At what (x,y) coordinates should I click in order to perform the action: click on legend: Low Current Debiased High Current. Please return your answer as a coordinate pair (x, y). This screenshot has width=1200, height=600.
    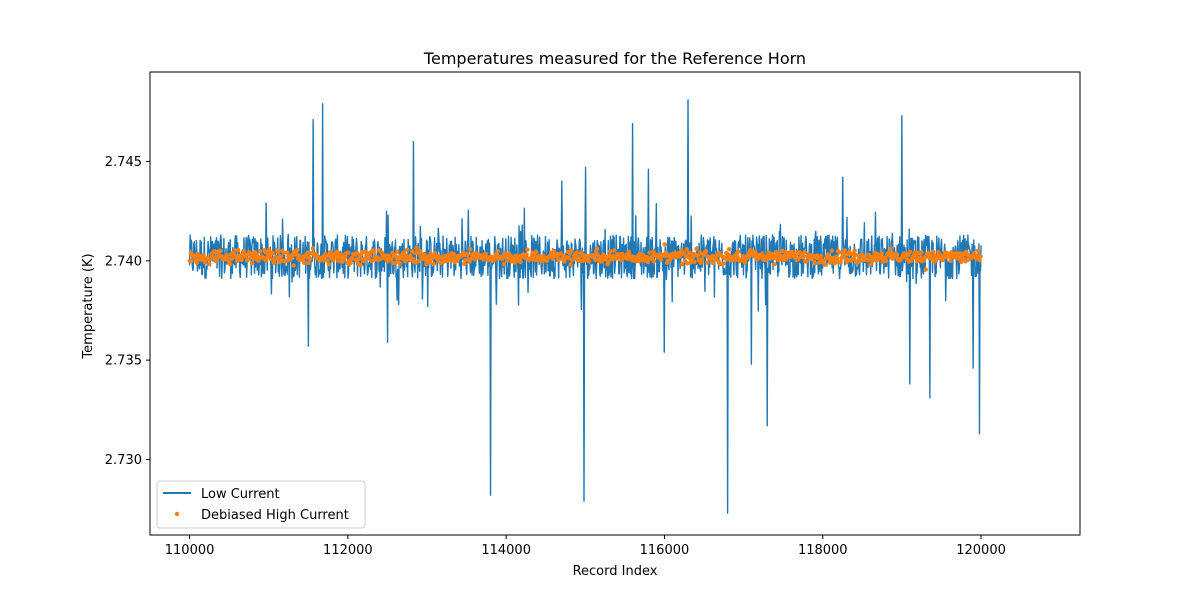
    Looking at the image, I should click on (261, 504).